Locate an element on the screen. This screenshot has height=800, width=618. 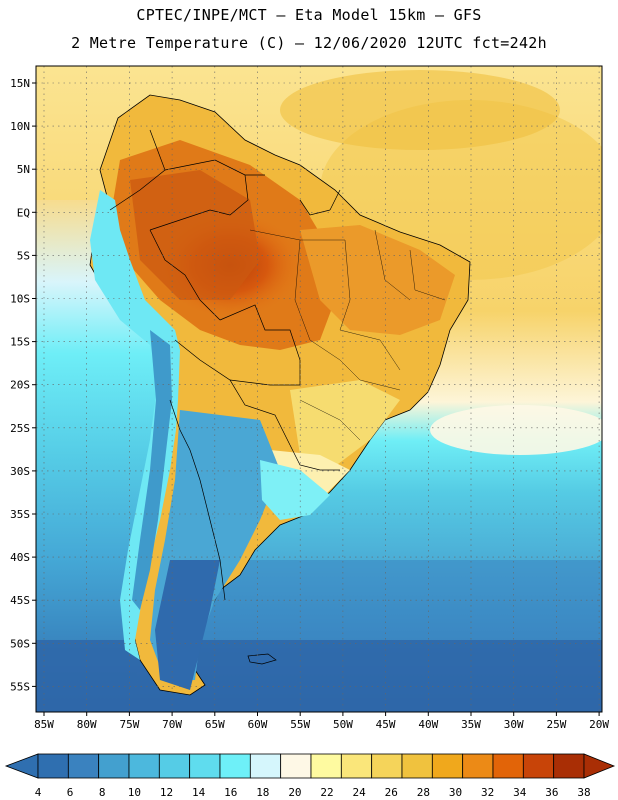
lon-label: 65W is located at coordinates (215, 724).